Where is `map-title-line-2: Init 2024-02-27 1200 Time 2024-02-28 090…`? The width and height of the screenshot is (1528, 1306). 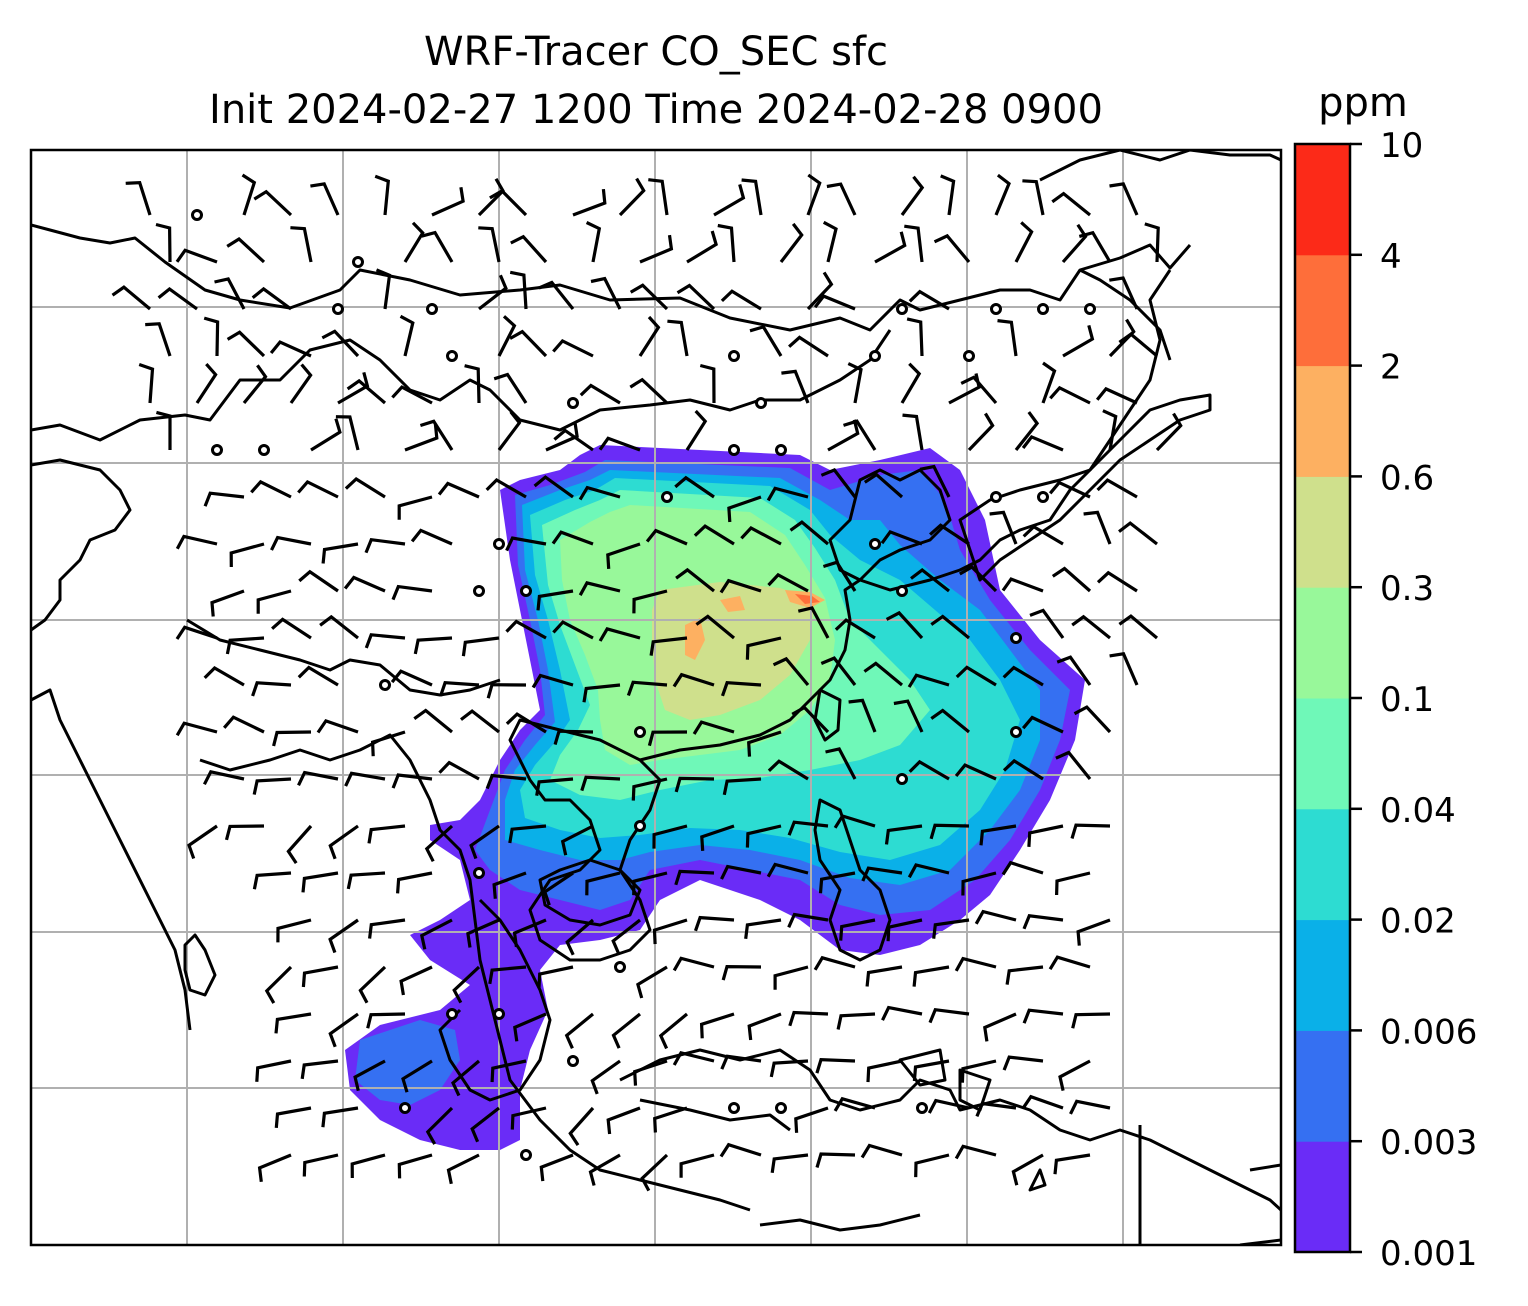
map-title-line-2: Init 2024-02-27 1200 Time 2024-02-28 090… is located at coordinates (656, 110).